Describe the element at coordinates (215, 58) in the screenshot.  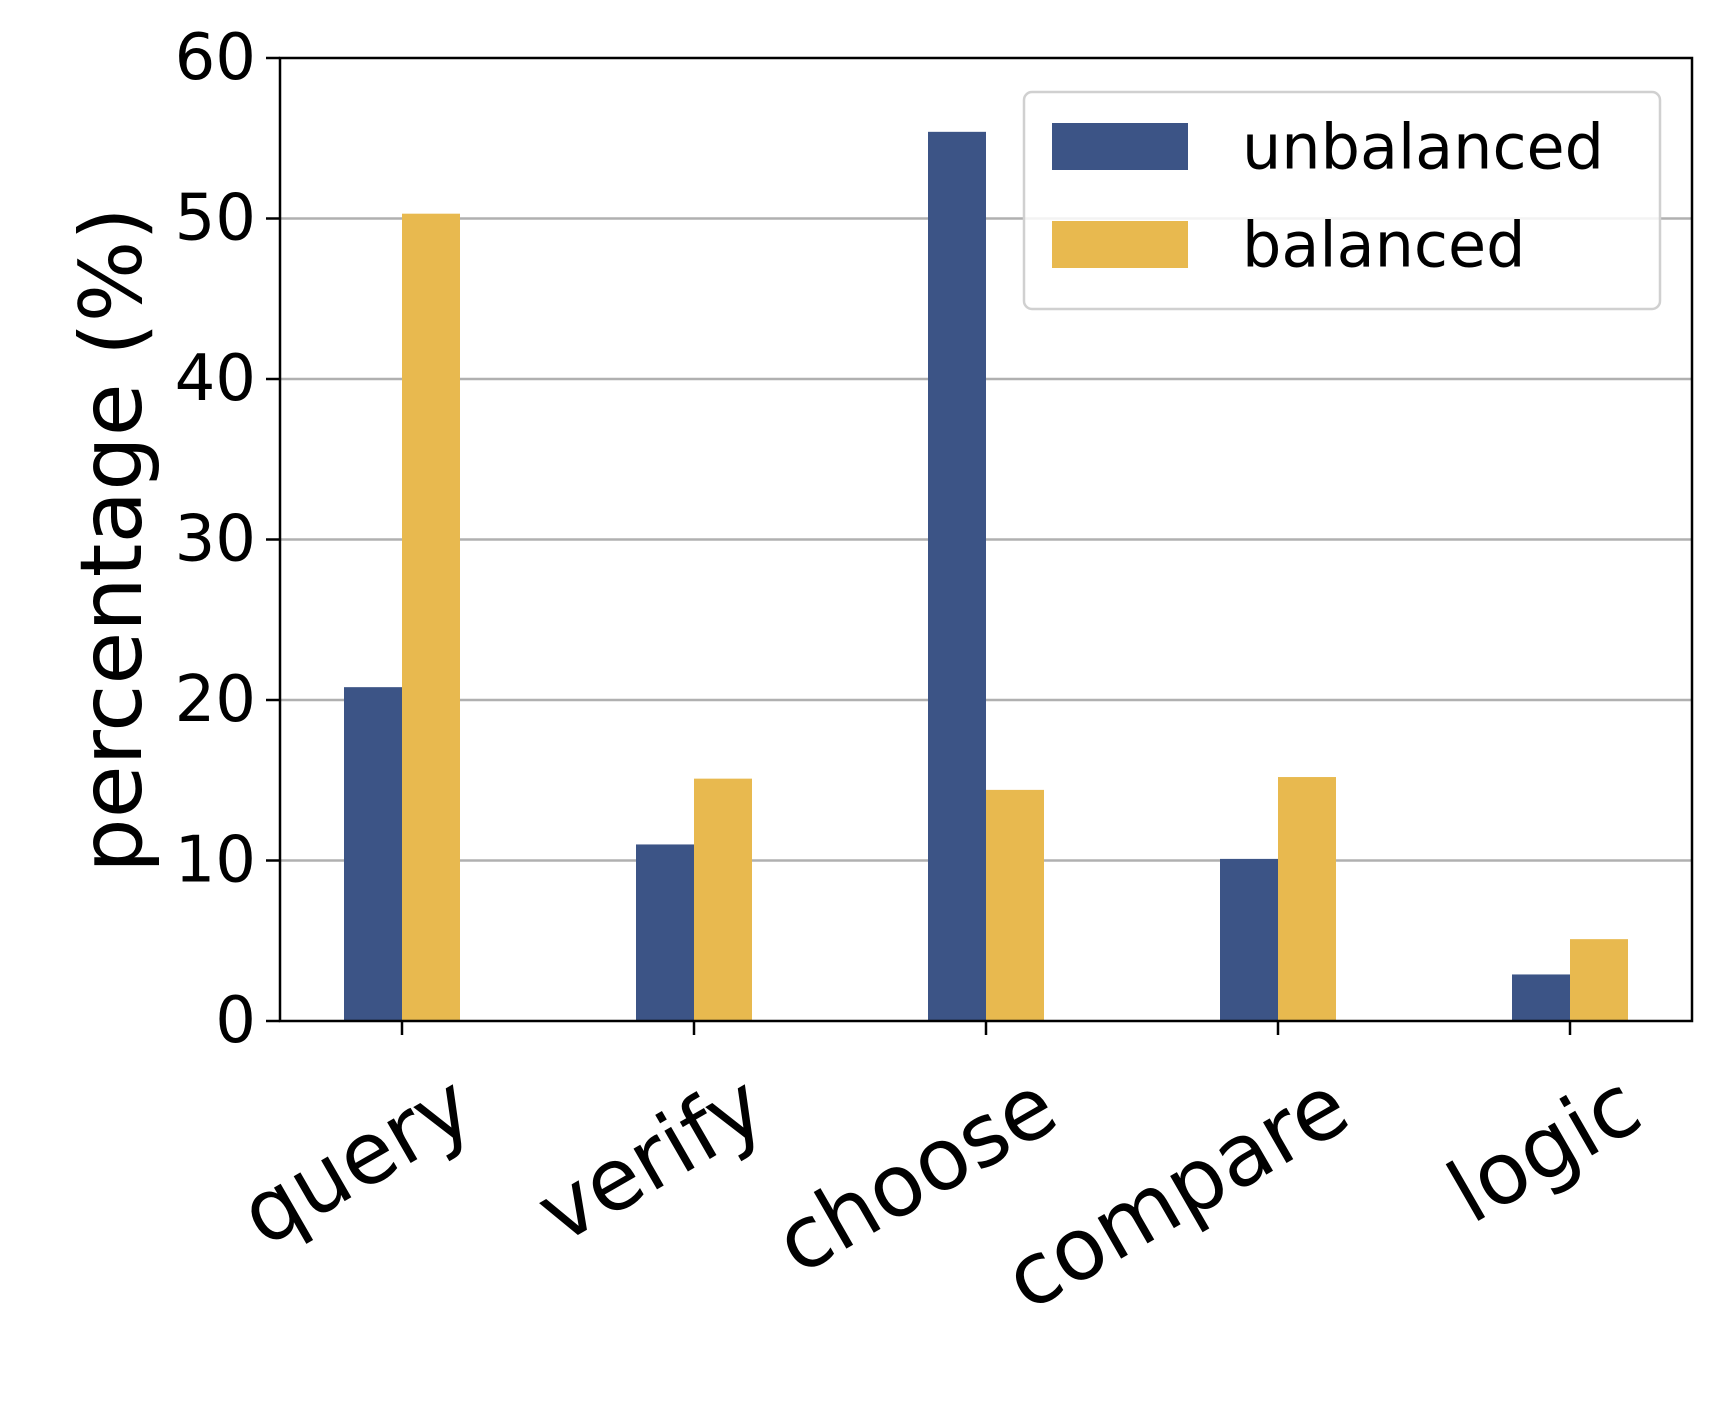
I see `y-tick-label: 60` at that location.